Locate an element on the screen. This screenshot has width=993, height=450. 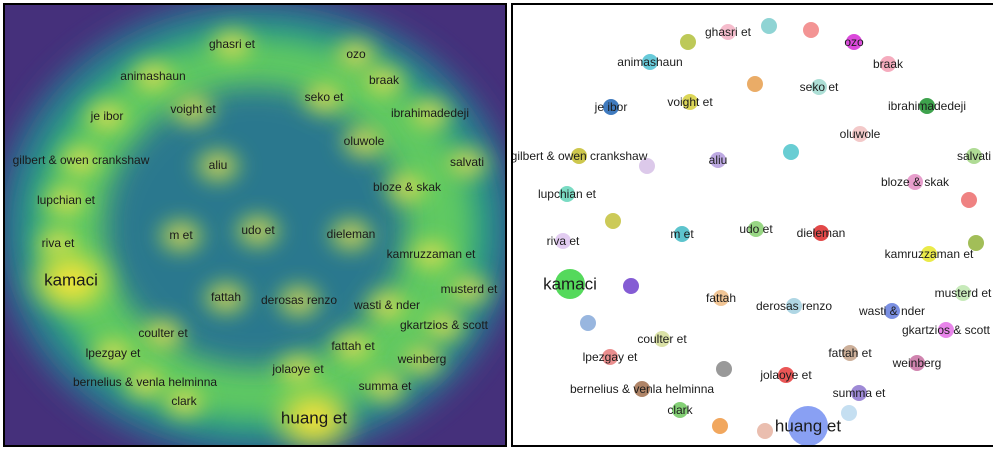
node-jolaoye-et is located at coordinates (786, 375).